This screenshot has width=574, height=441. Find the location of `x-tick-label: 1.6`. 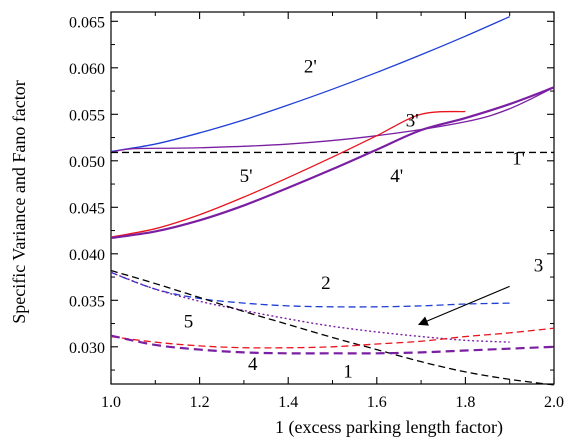

x-tick-label: 1.6 is located at coordinates (377, 402).